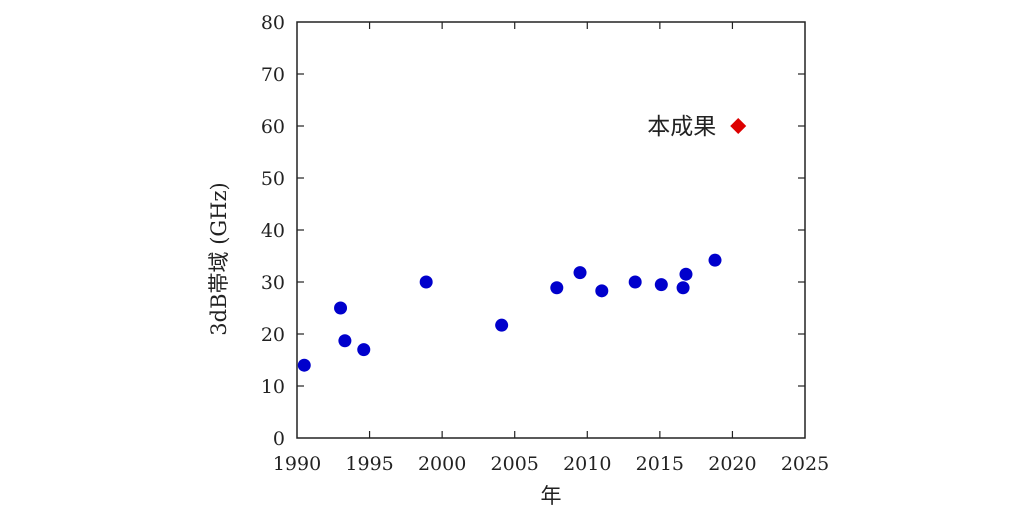 This screenshot has height=520, width=1024. Describe the element at coordinates (442, 464) in the screenshot. I see `x-tick-label: 2000` at that location.